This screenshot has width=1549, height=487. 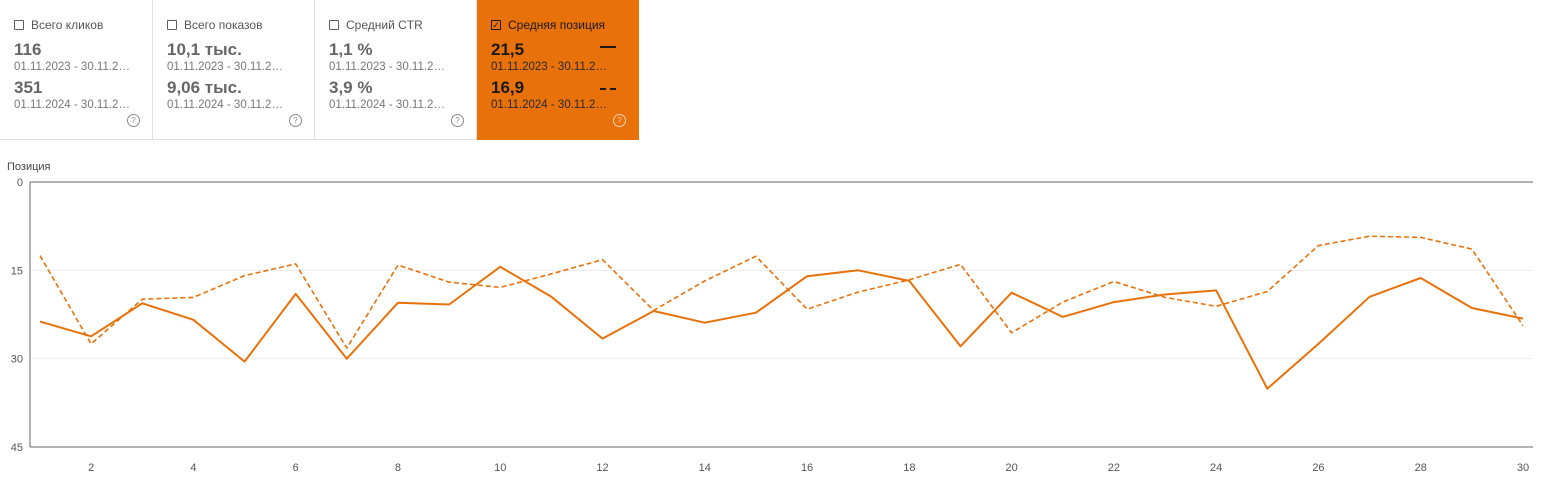 I want to click on metric-value-period2: 9,06 тыс., so click(x=204, y=87).